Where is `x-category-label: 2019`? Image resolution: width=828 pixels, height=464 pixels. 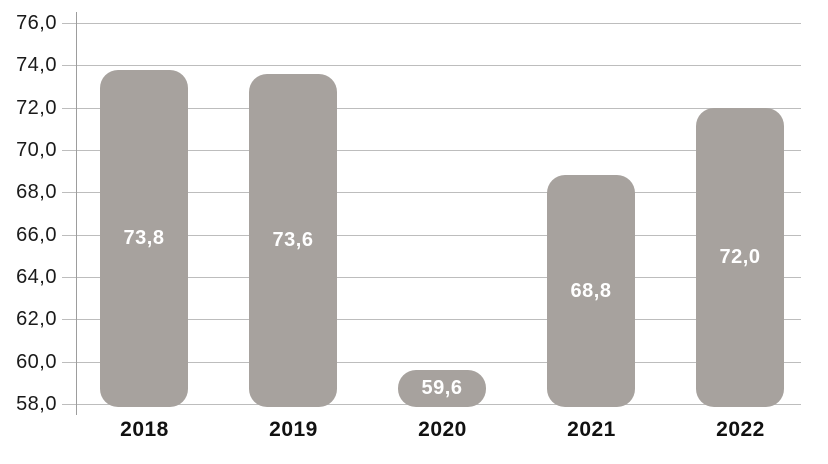
x-category-label: 2019 is located at coordinates (293, 429).